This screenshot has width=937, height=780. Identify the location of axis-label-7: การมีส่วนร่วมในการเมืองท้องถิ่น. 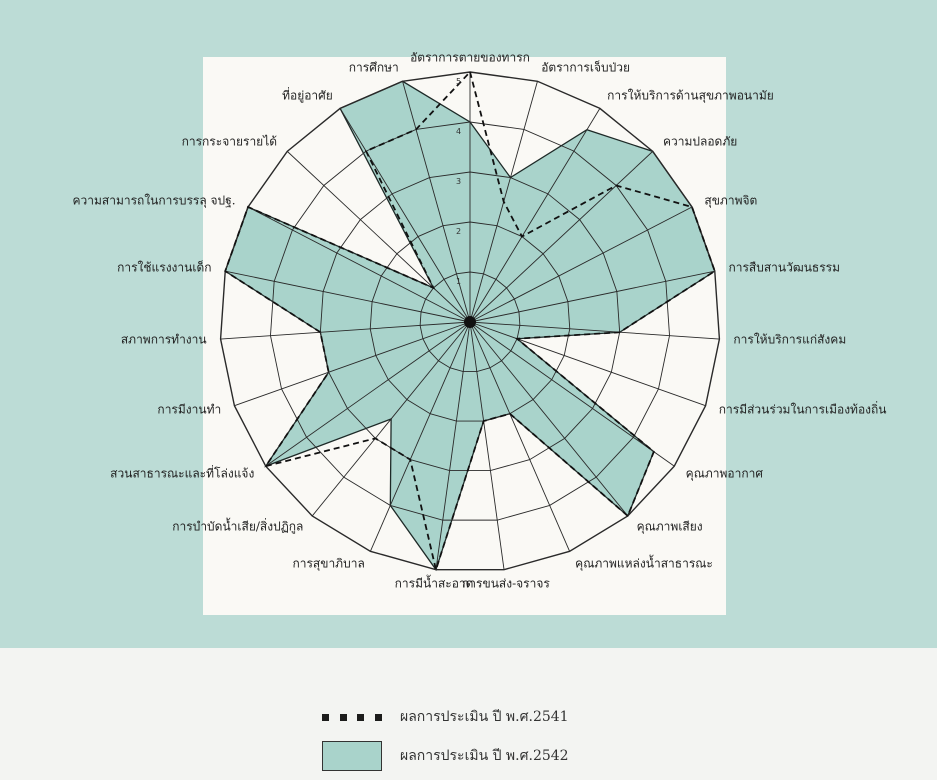
(802, 409).